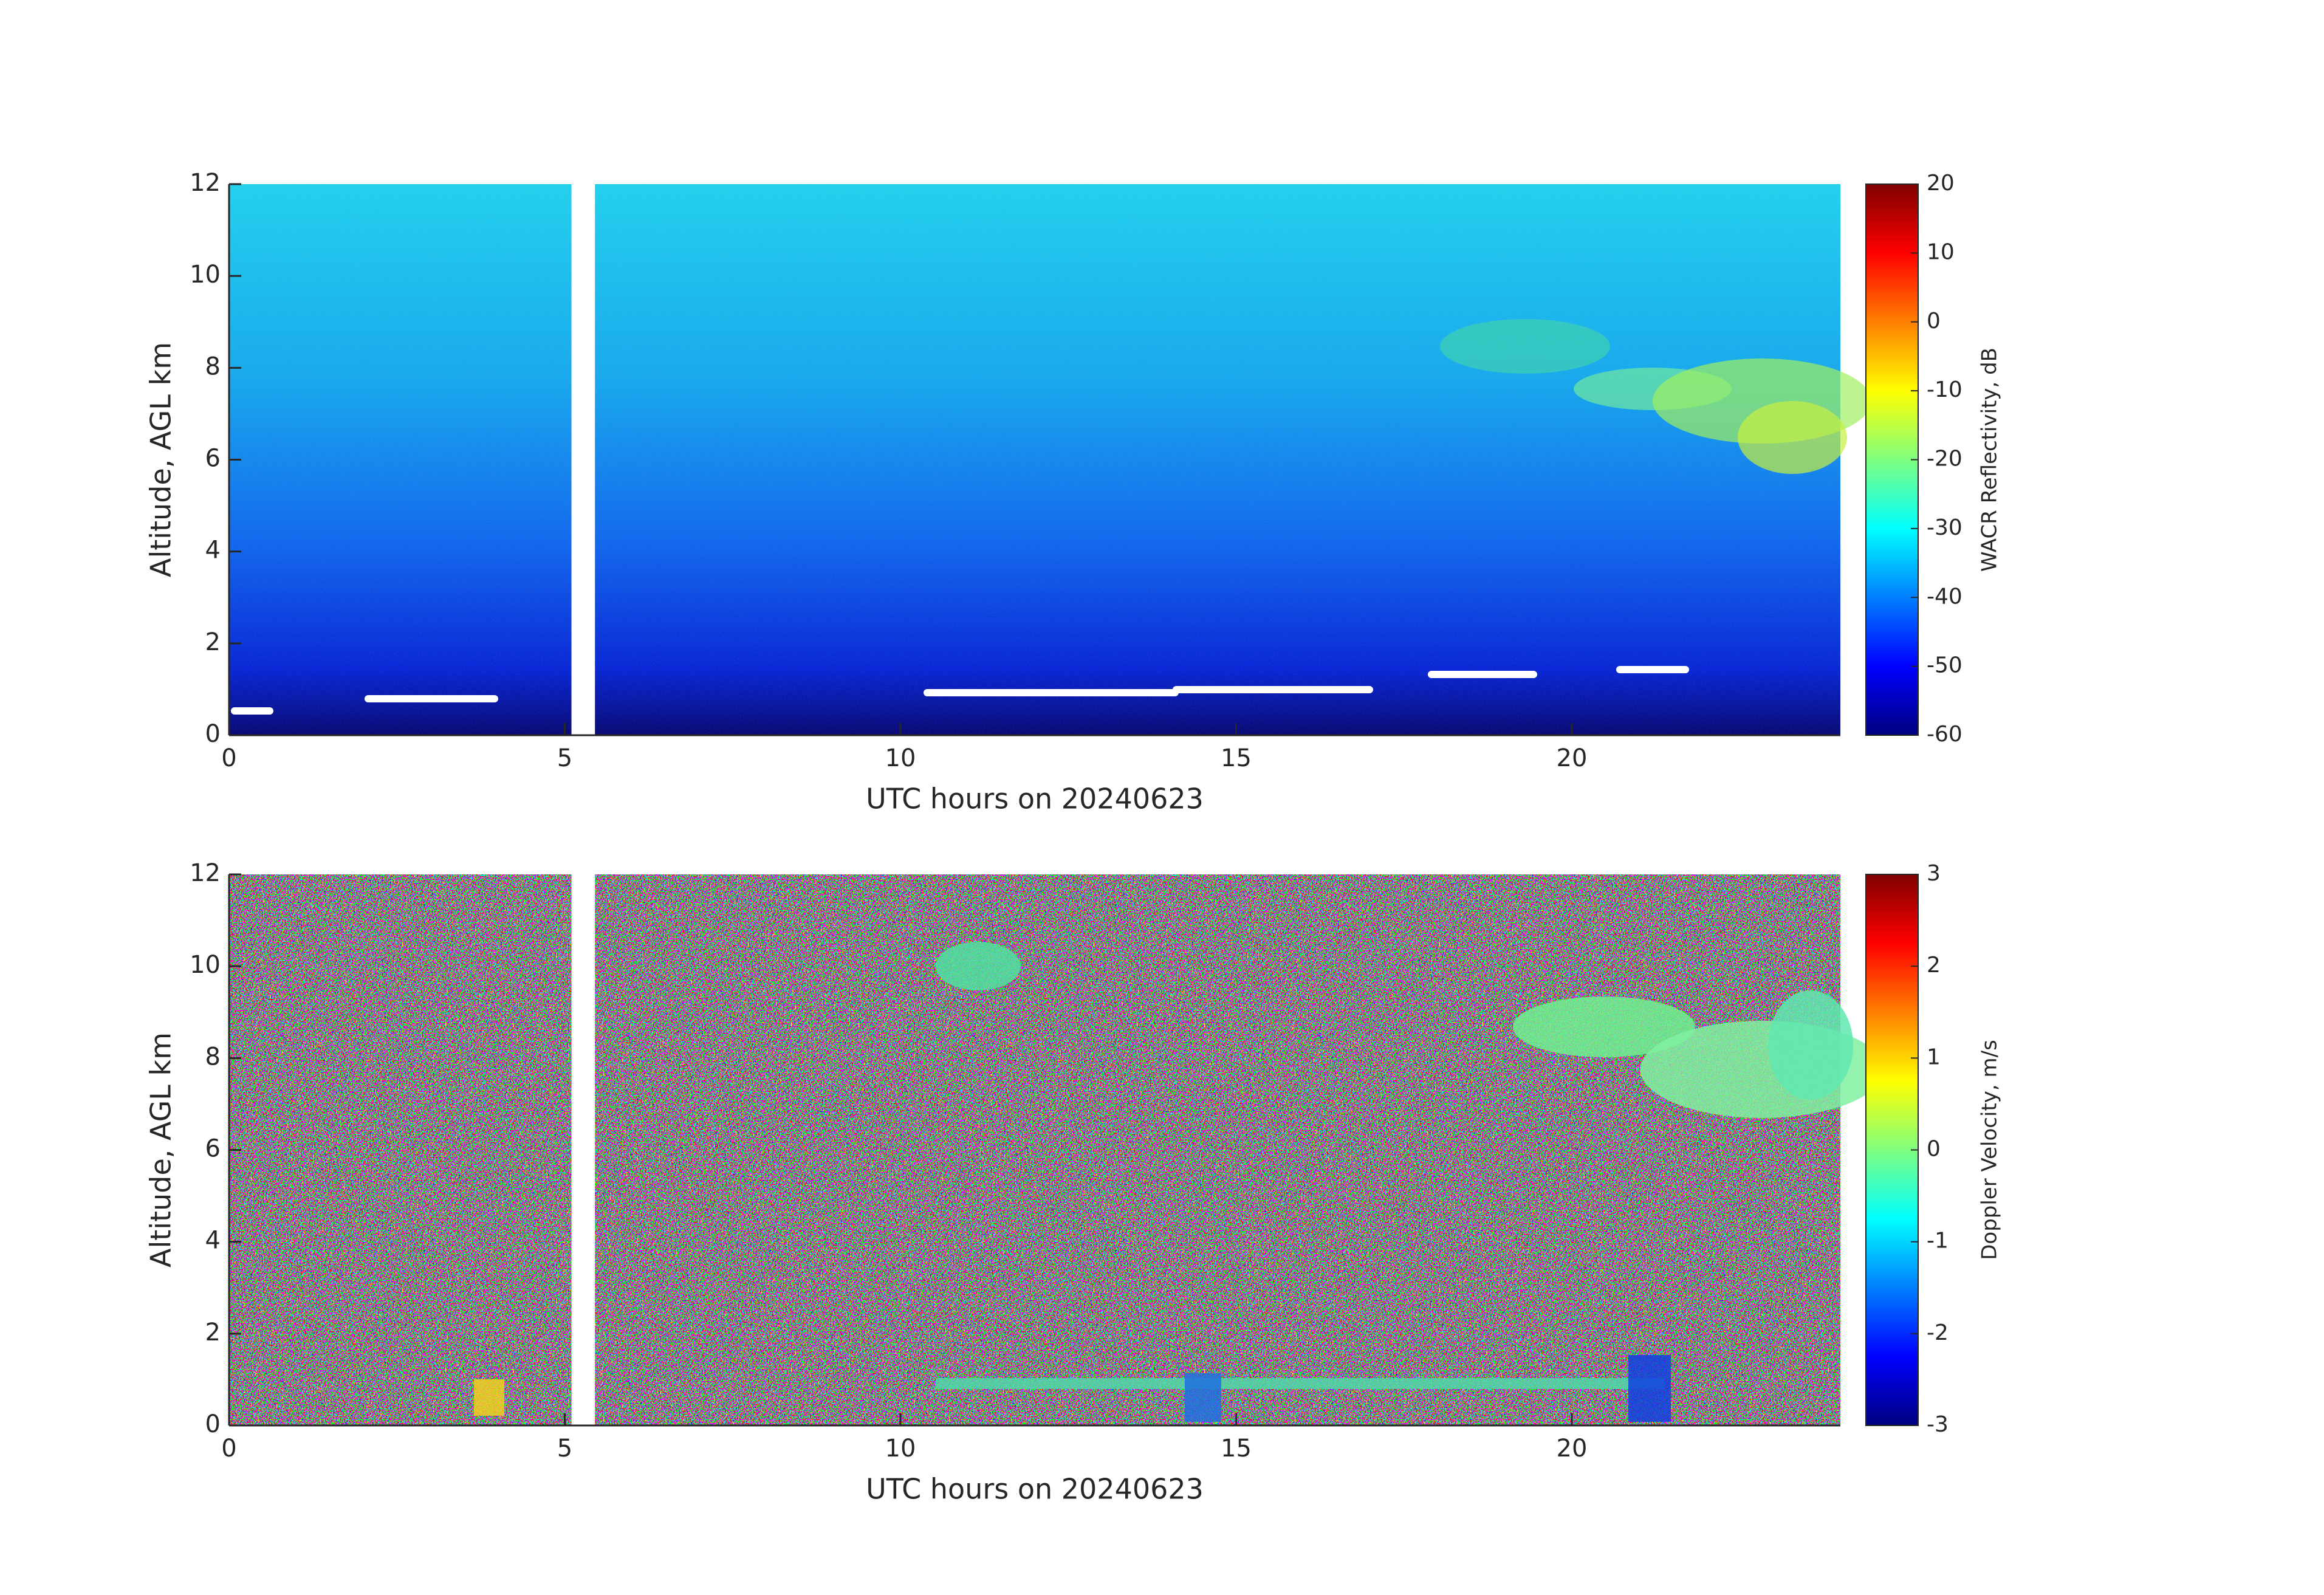 Image resolution: width=2324 pixels, height=1595 pixels. What do you see at coordinates (1990, 1150) in the screenshot?
I see `colorbar-label: Doppler Velocity, m/s` at bounding box center [1990, 1150].